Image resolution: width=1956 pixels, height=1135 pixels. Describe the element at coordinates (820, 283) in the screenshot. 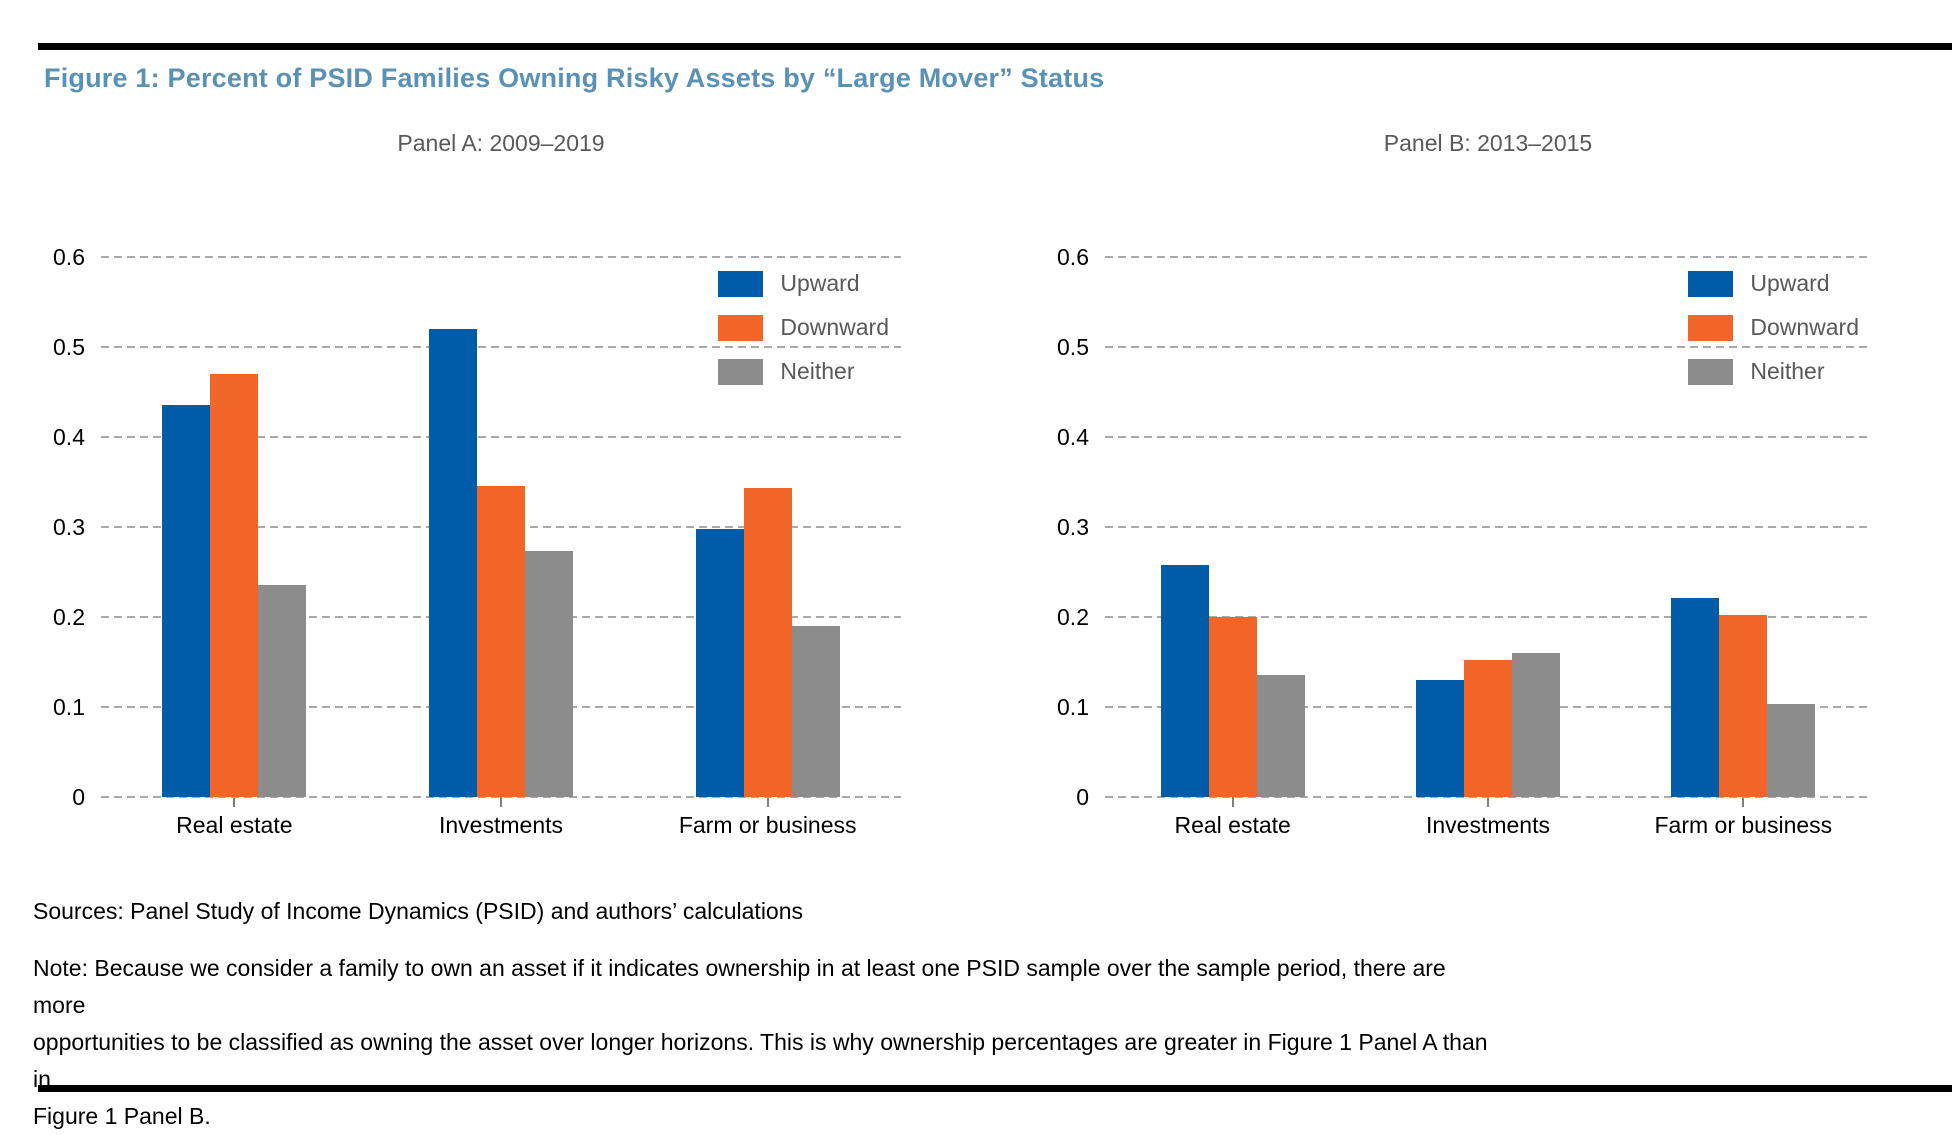

I see `legend-label-upward: Upward` at that location.